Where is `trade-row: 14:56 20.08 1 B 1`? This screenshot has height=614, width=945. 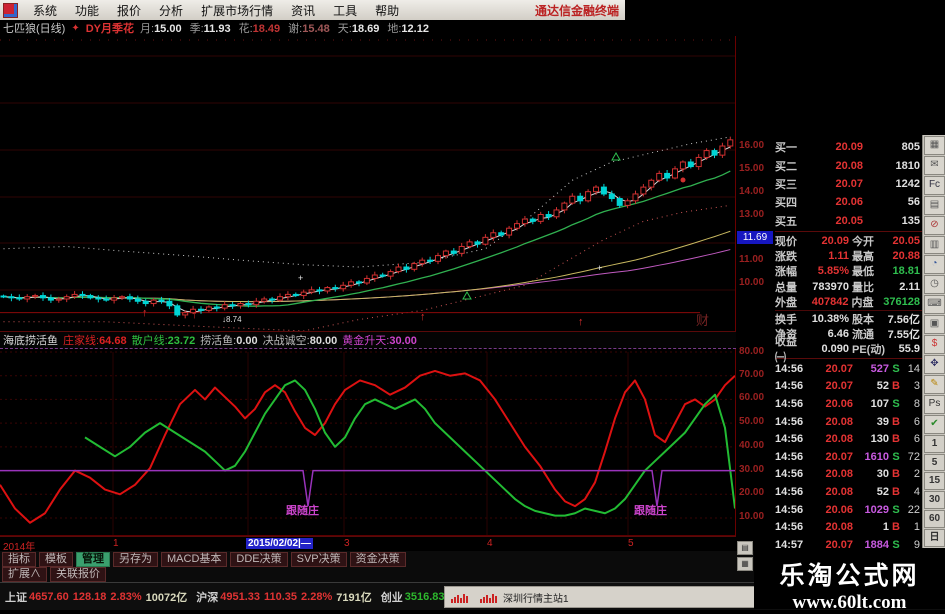 trade-row: 14:56 20.08 1 B 1 is located at coordinates (847, 527).